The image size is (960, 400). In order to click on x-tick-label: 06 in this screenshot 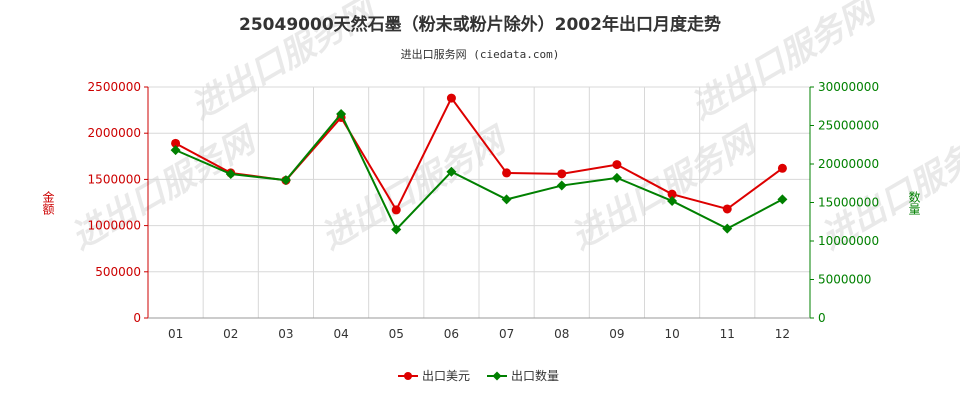, I will do `click(451, 334)`.